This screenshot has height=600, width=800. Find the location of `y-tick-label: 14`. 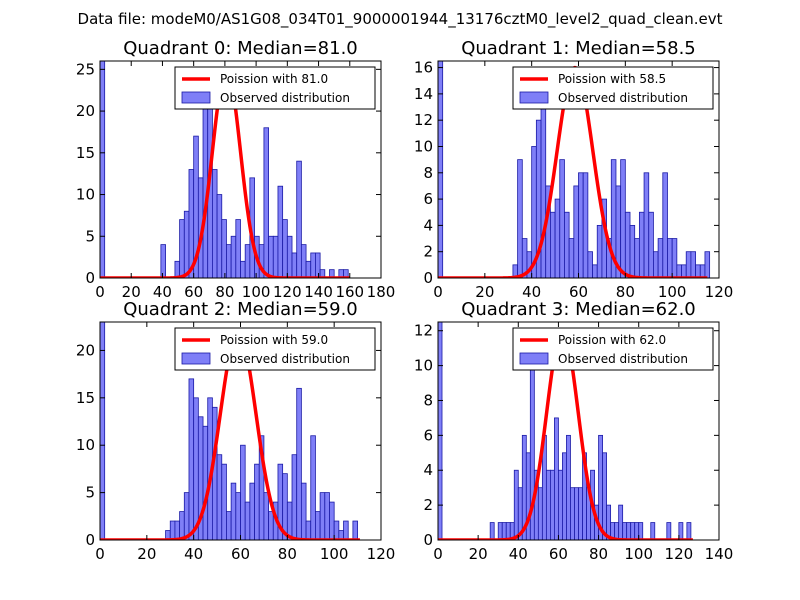

y-tick-label: 14 is located at coordinates (423, 94).